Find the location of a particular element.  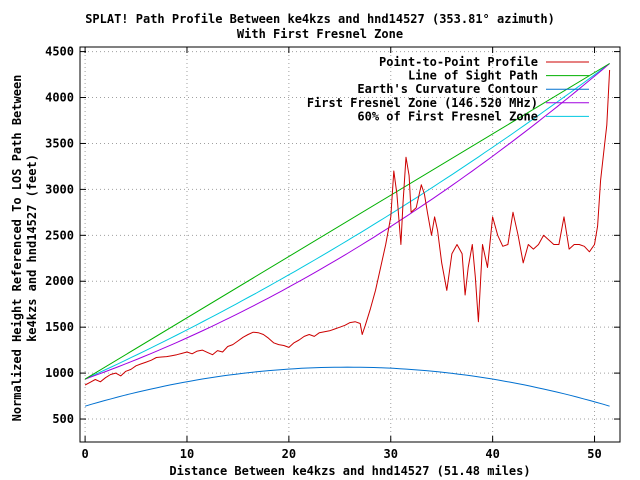

y-tick-label: 2500 is located at coordinates (59, 235).